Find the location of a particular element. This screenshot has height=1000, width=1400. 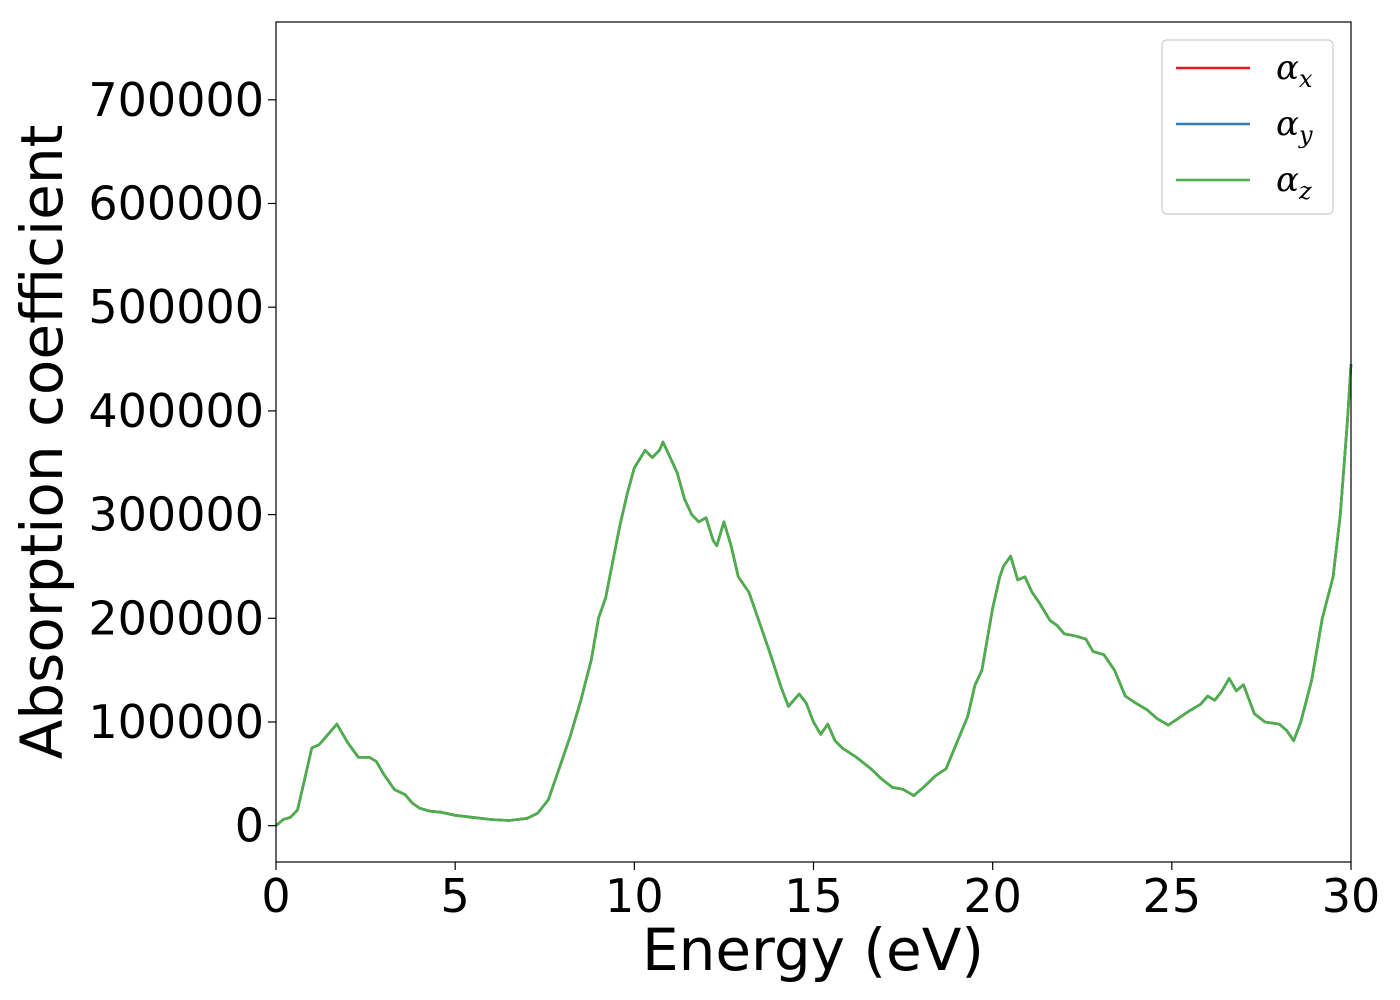

legend-entry: αy is located at coordinates (1294, 126).